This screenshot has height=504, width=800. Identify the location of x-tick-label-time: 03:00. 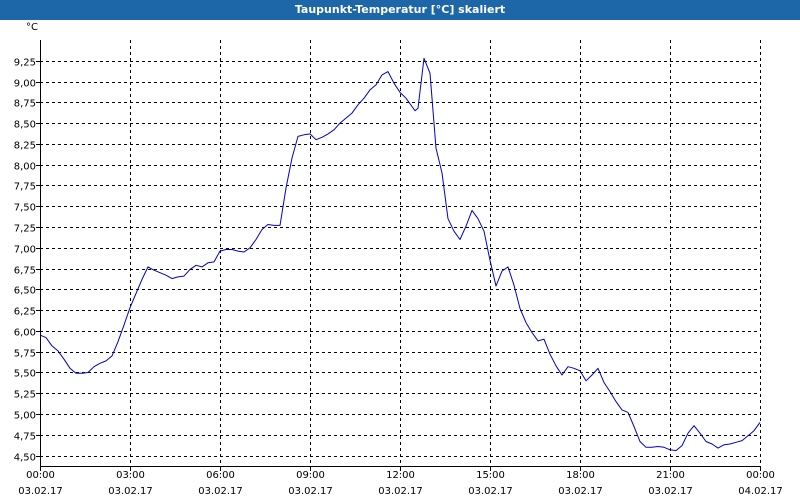
(130, 475).